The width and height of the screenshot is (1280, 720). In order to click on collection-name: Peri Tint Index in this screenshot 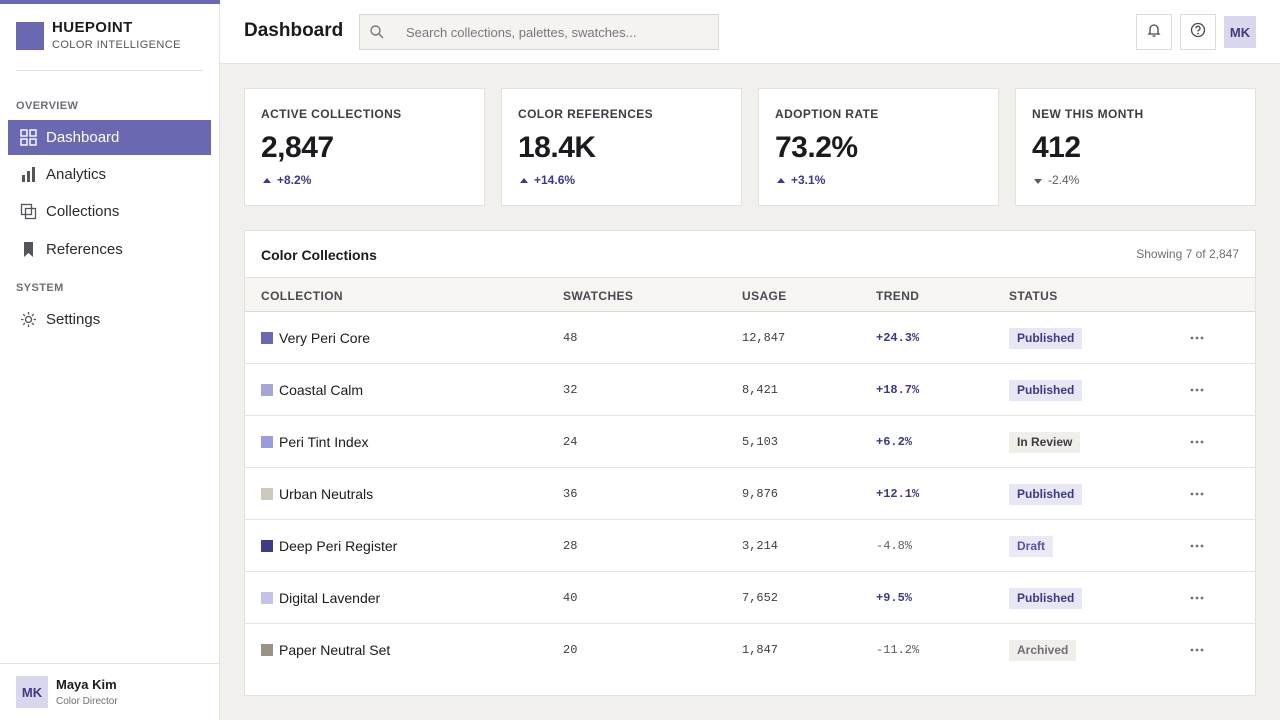, I will do `click(324, 442)`.